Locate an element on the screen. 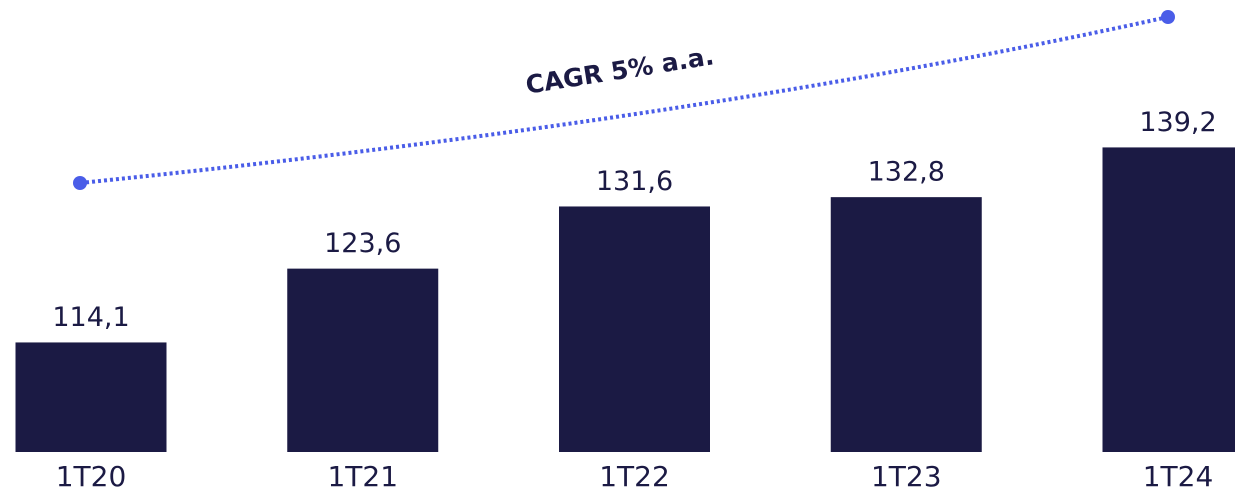  trend-end is located at coordinates (1168, 17).